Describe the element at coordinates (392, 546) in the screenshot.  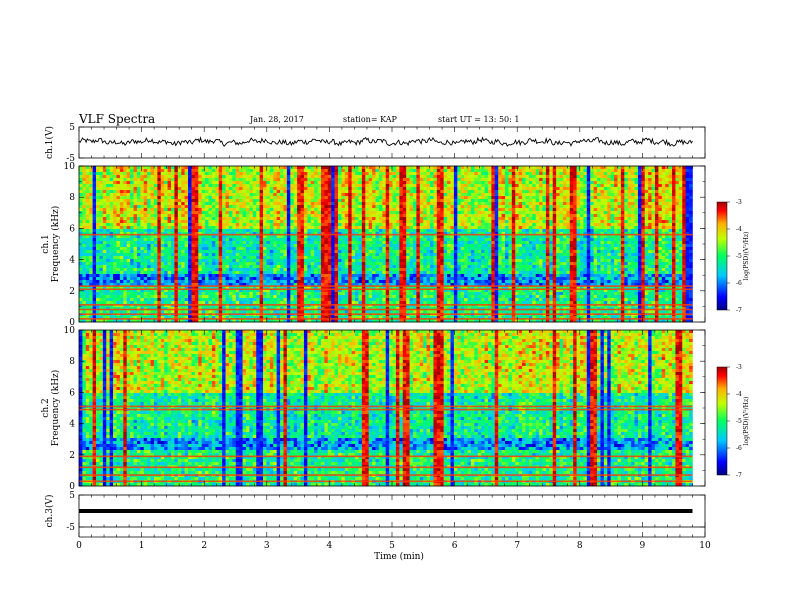
I see `xtick-label: 5` at that location.